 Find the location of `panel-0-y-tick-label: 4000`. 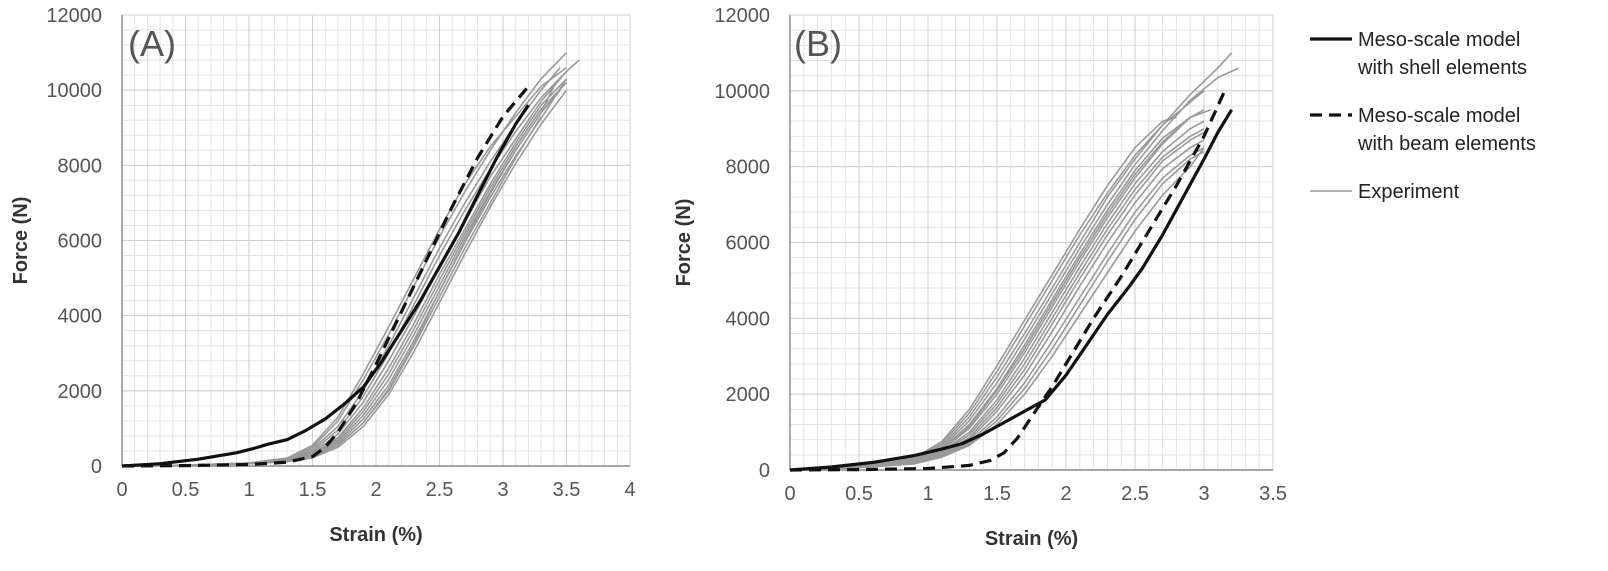

panel-0-y-tick-label: 4000 is located at coordinates (80, 317).